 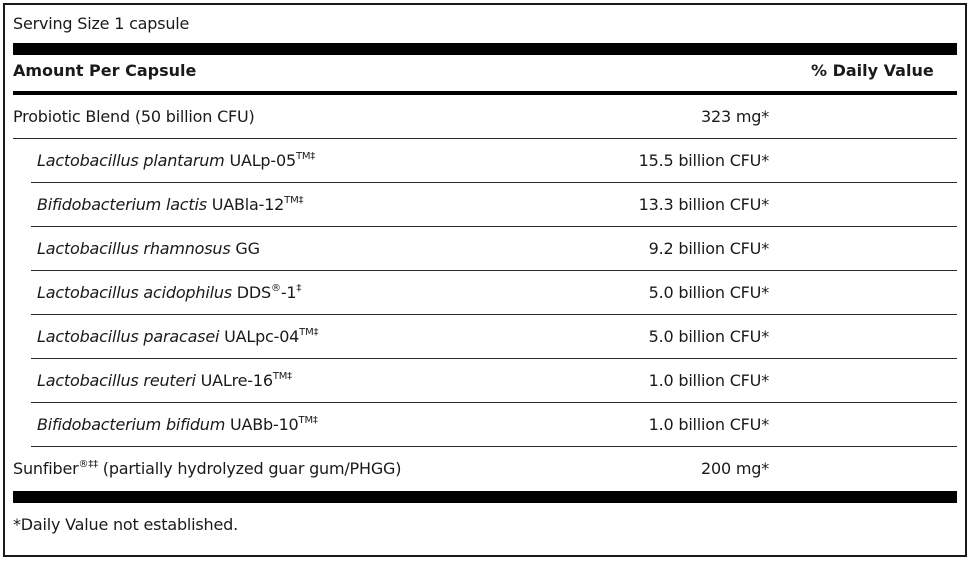 What do you see at coordinates (131, 160) in the screenshot?
I see `strain-species: Lactobacillus plantarum` at bounding box center [131, 160].